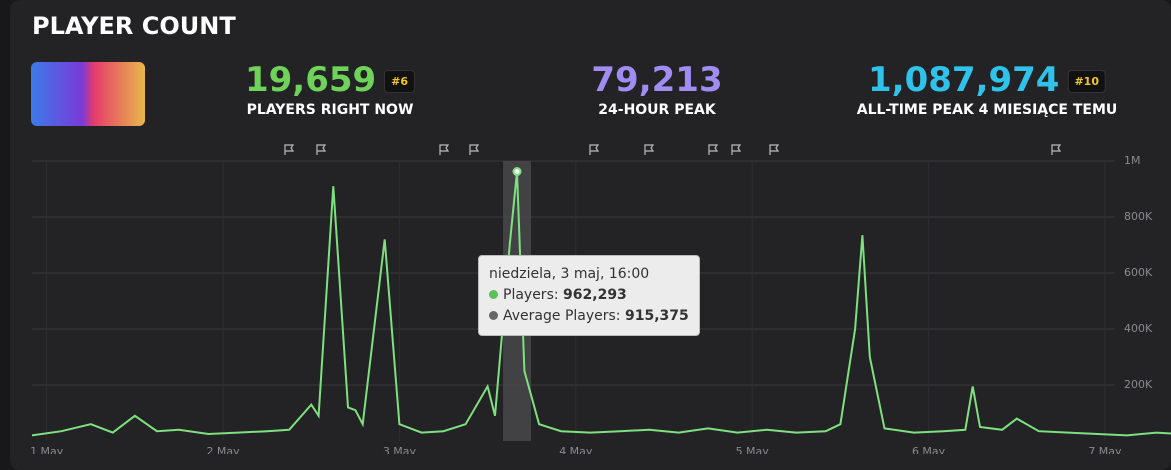 The height and width of the screenshot is (470, 1171). I want to click on rank-badge: #6, so click(400, 81).